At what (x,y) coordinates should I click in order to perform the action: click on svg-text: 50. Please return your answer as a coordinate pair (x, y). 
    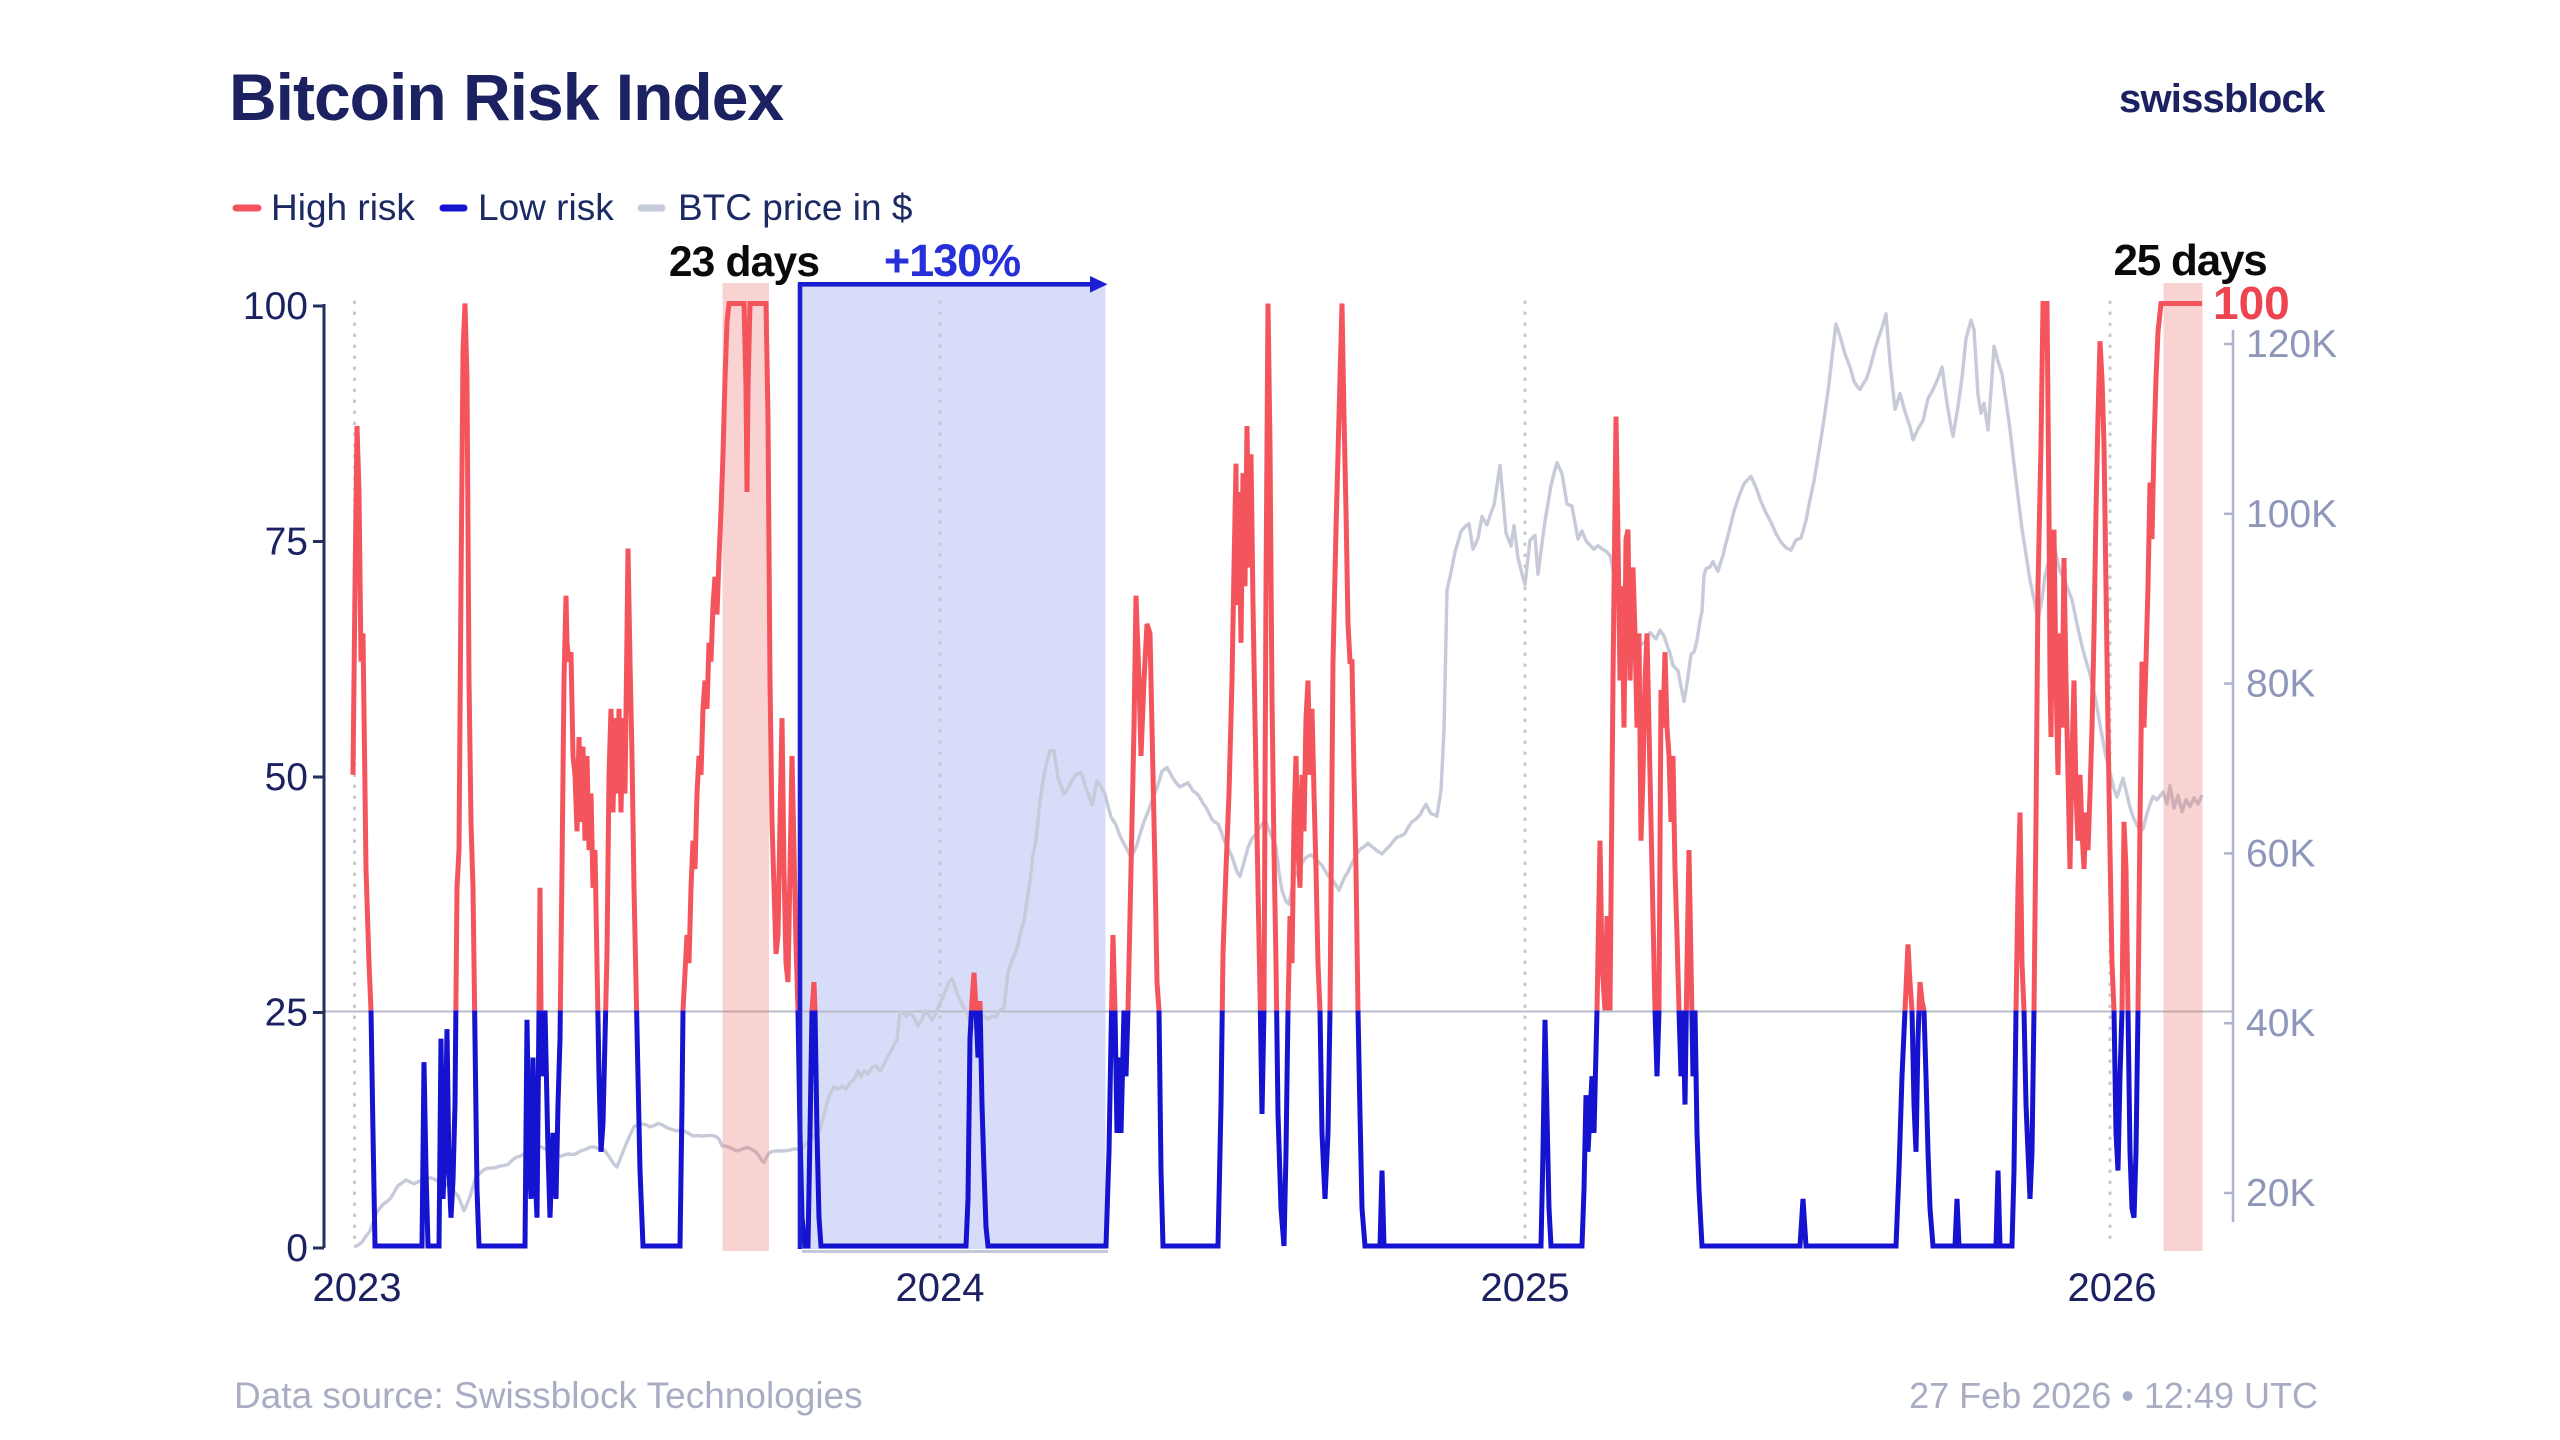
    Looking at the image, I should click on (286, 777).